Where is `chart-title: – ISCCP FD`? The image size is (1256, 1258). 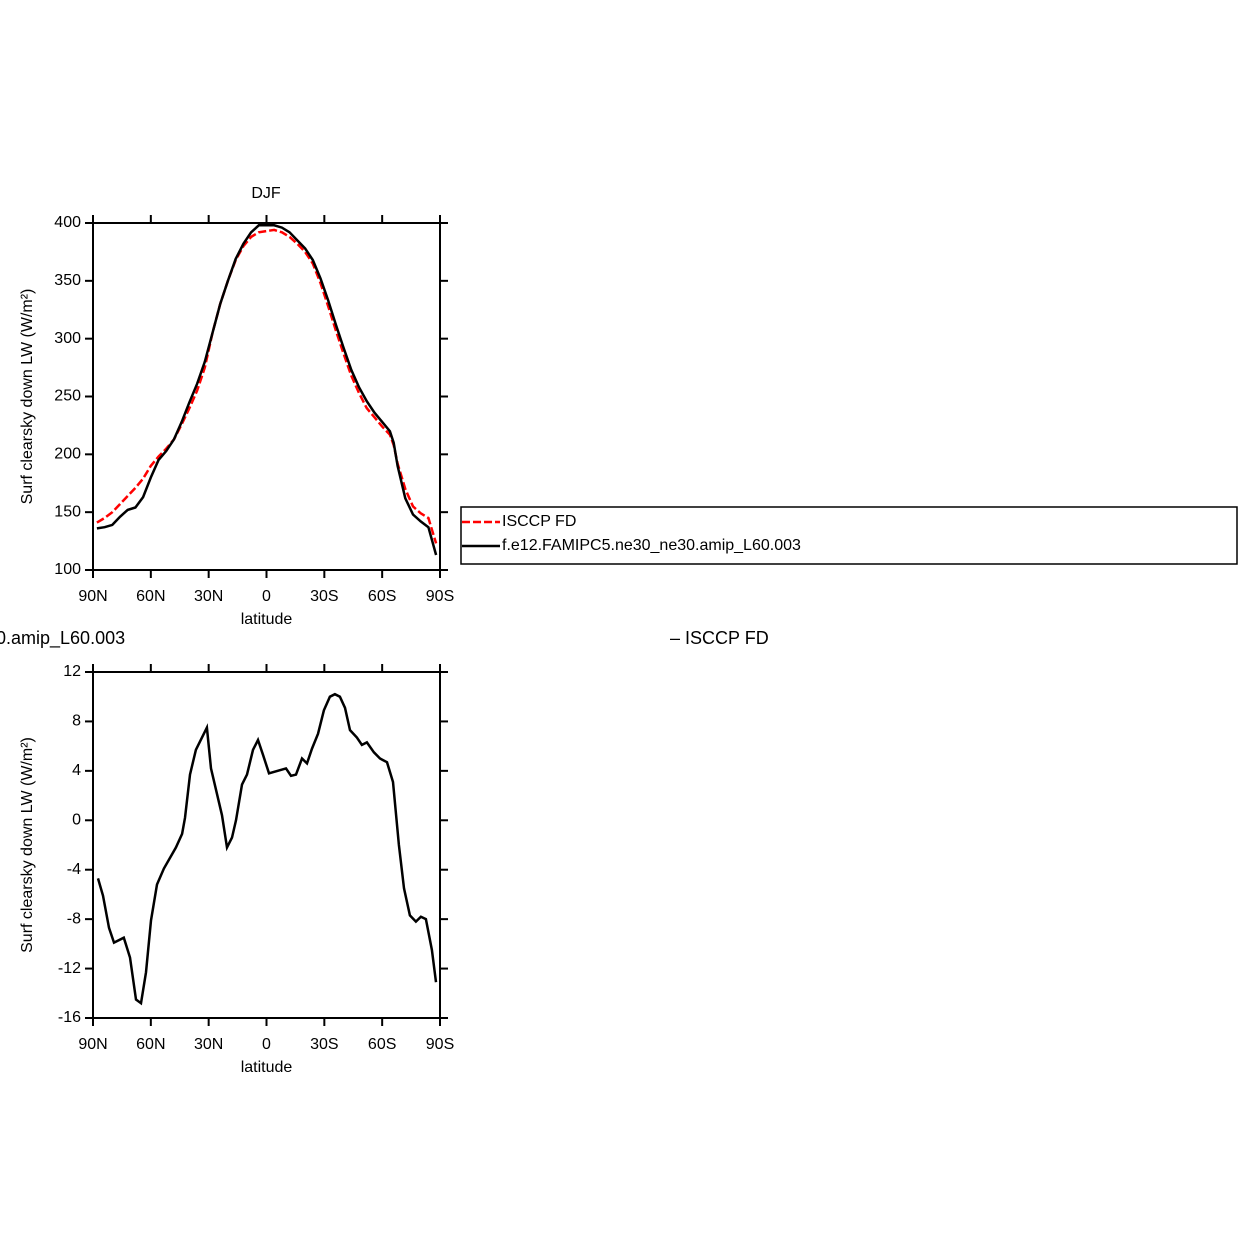 chart-title: – ISCCP FD is located at coordinates (719, 638).